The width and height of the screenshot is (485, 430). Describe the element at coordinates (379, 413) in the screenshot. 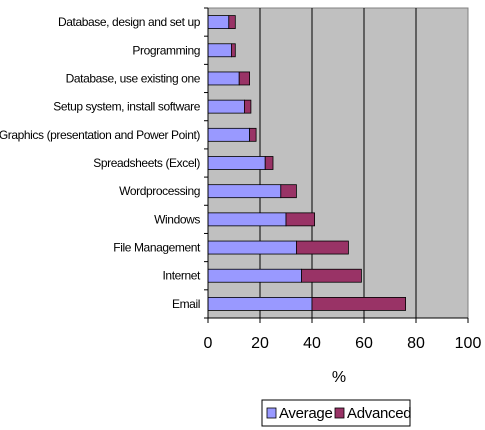

I see `legend-label-advanced: Advanced` at that location.